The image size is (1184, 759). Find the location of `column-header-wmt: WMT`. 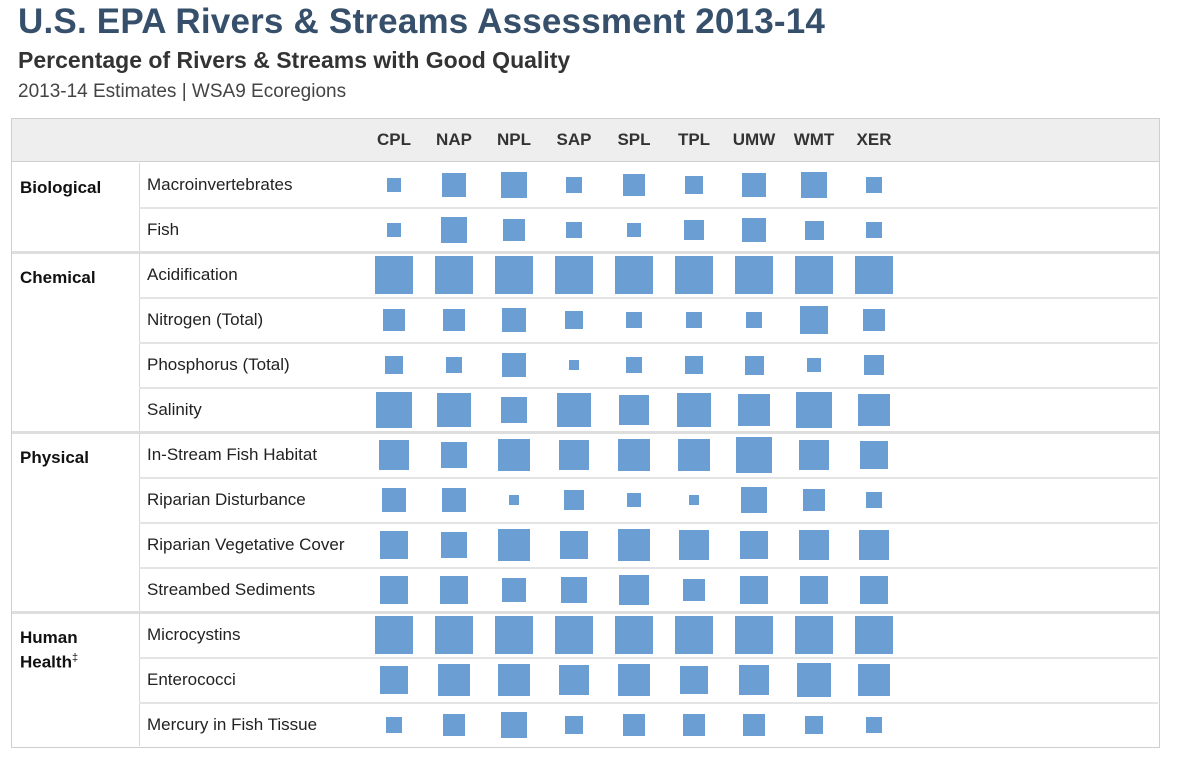

column-header-wmt: WMT is located at coordinates (814, 139).